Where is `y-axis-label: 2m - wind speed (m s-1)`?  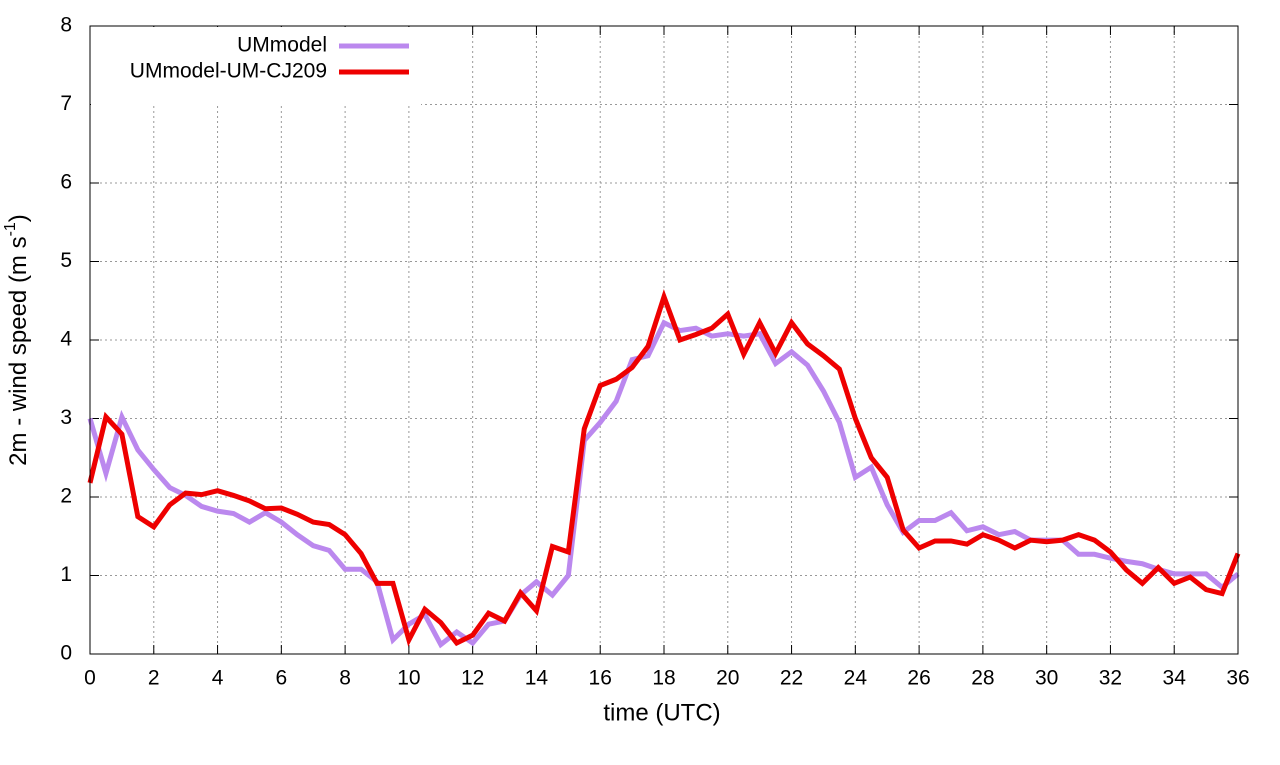
y-axis-label: 2m - wind speed (m s-1) is located at coordinates (17, 340).